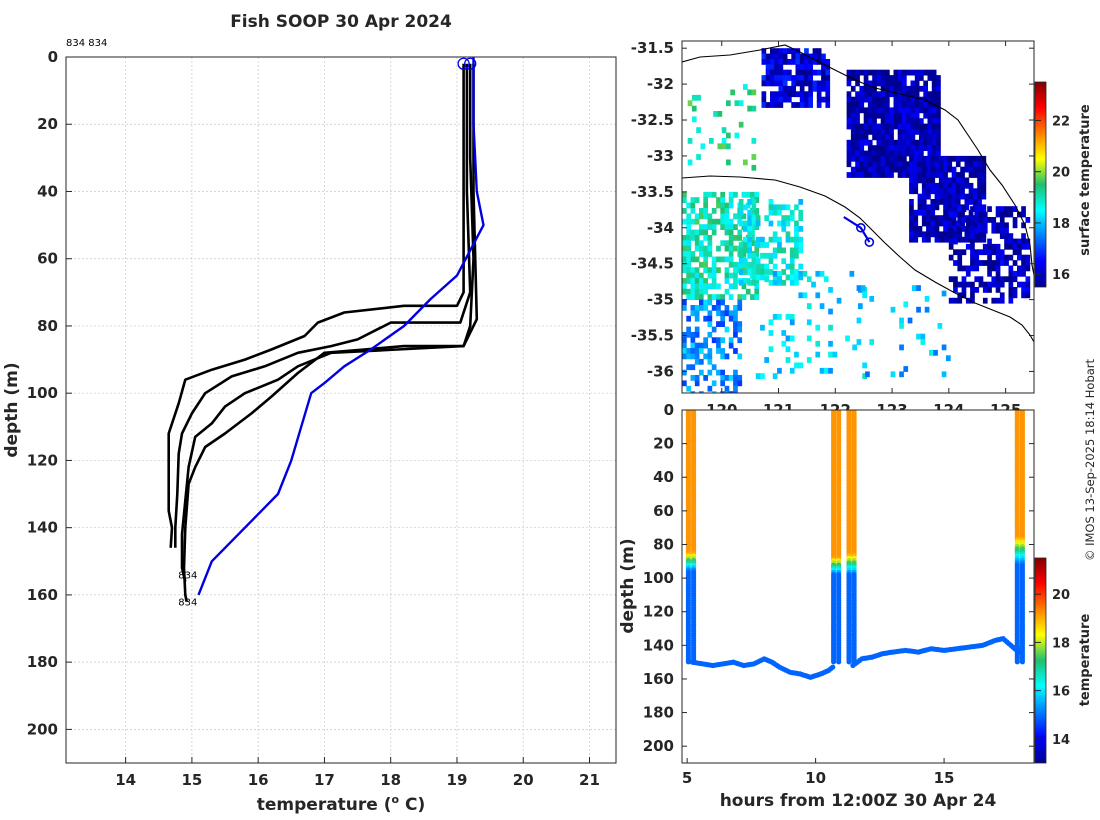 This screenshot has width=1100, height=820. What do you see at coordinates (12, 409) in the screenshot?
I see `profile-y-label: depth (m)` at bounding box center [12, 409].